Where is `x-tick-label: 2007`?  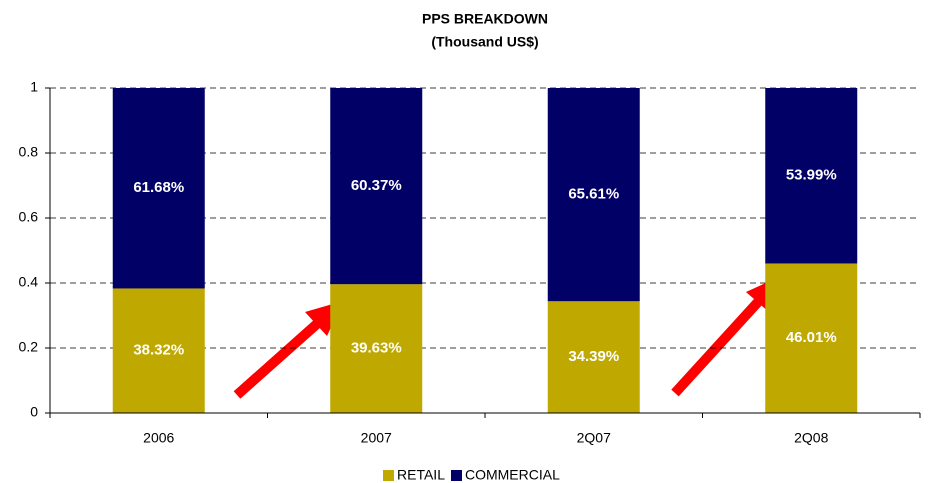
x-tick-label: 2007 is located at coordinates (376, 438).